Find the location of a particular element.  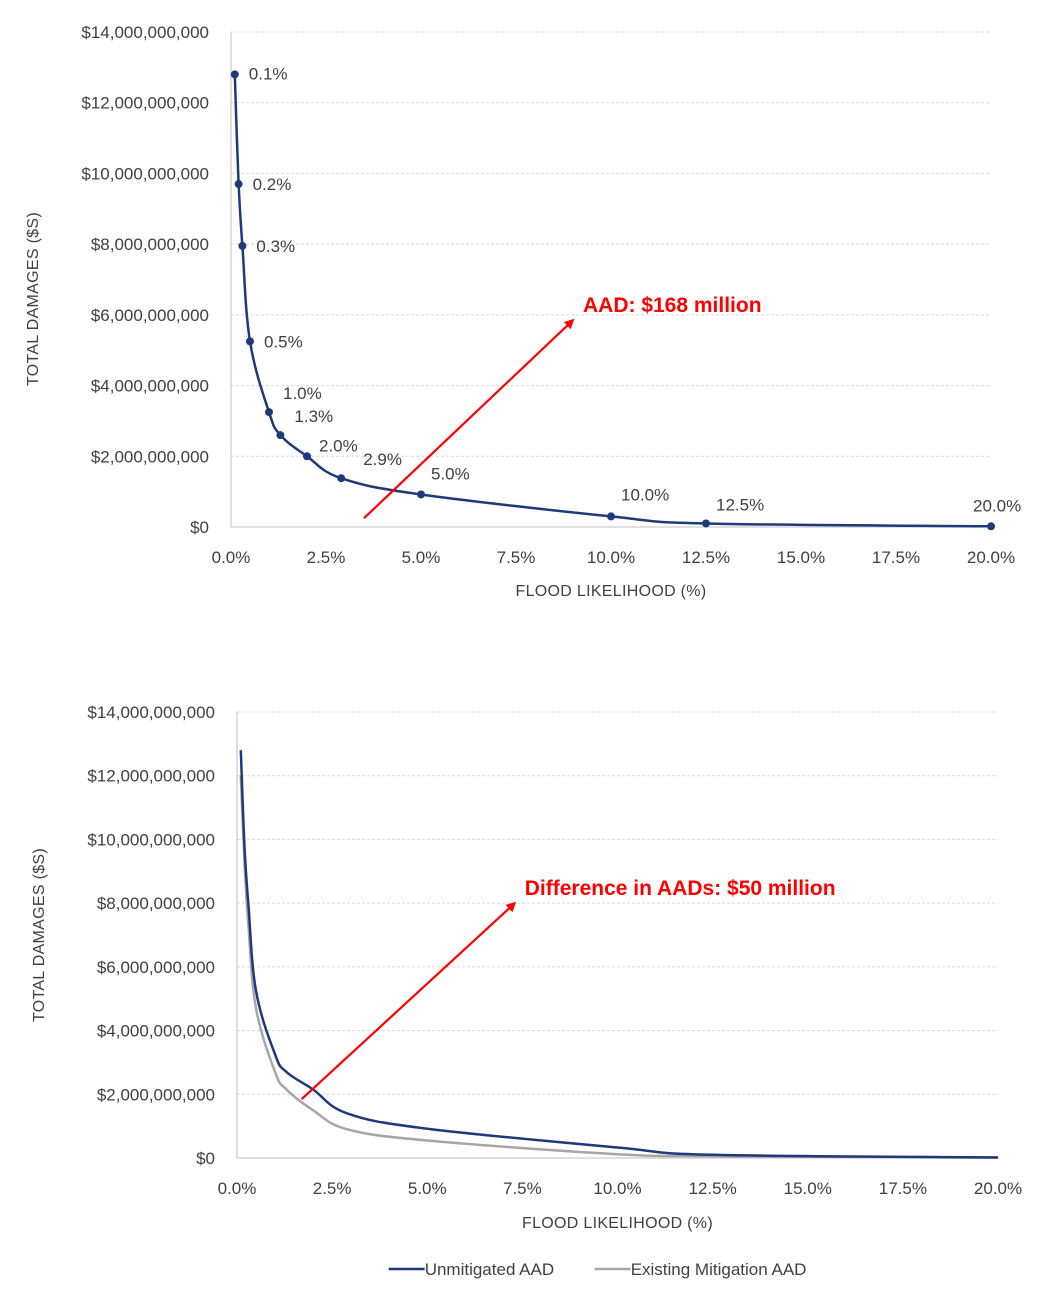

data-label: 2.0% is located at coordinates (338, 445).